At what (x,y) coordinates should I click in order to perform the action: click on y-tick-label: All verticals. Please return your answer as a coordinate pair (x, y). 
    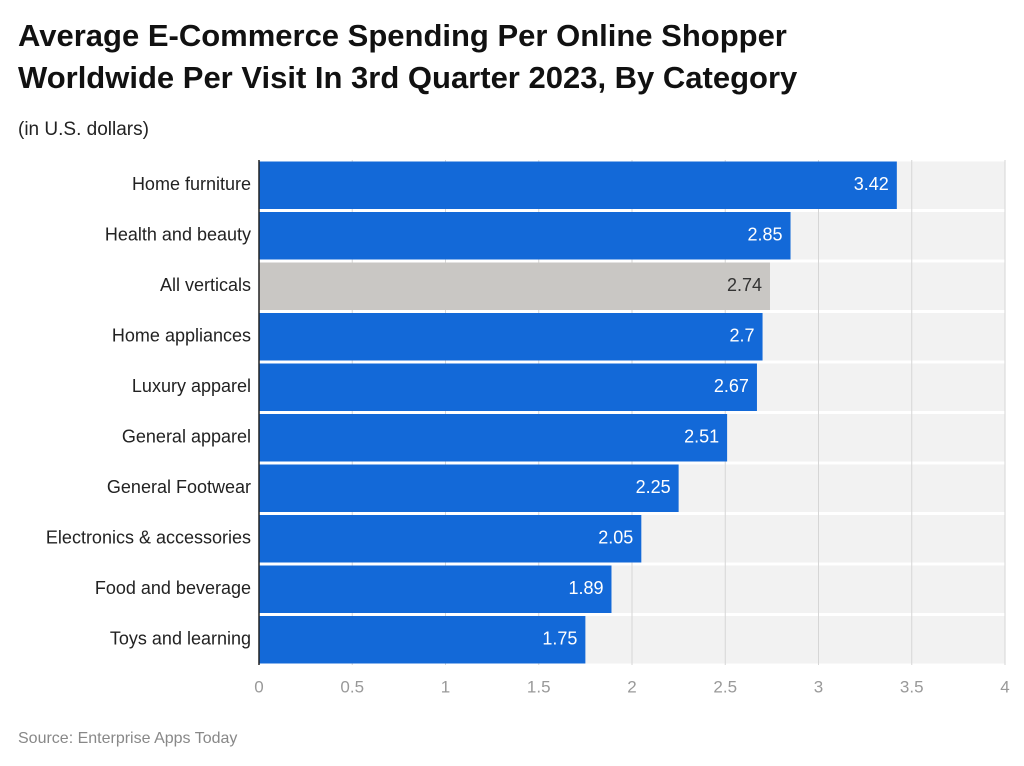
    Looking at the image, I should click on (205, 285).